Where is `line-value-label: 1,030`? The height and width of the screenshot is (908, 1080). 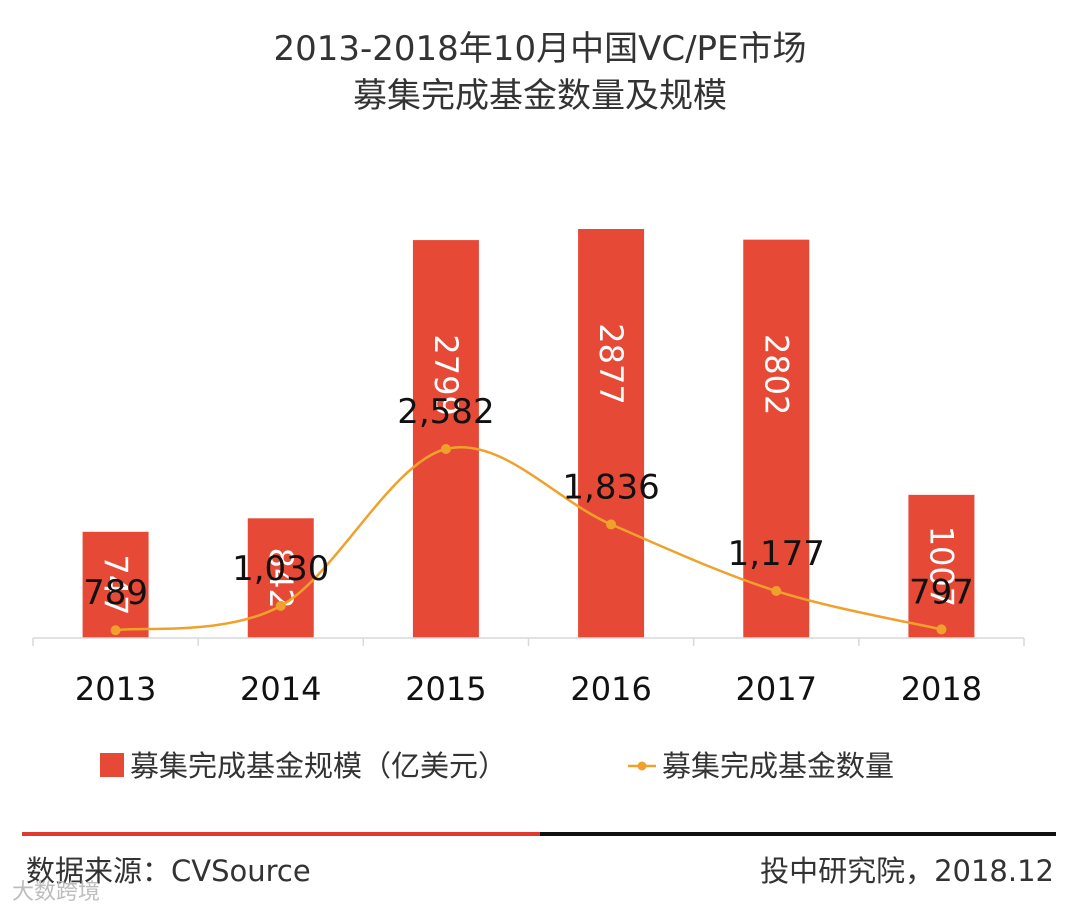 line-value-label: 1,030 is located at coordinates (280, 569).